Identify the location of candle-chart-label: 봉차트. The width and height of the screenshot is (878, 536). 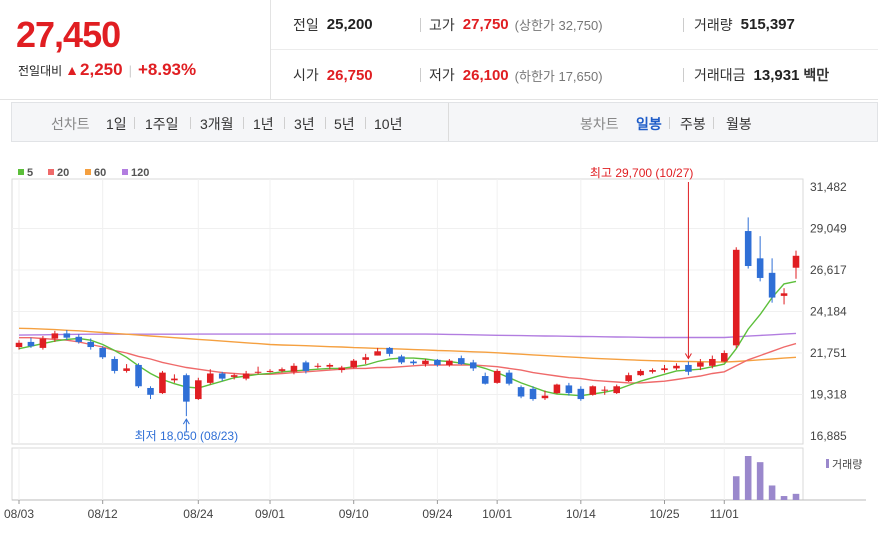
(599, 124).